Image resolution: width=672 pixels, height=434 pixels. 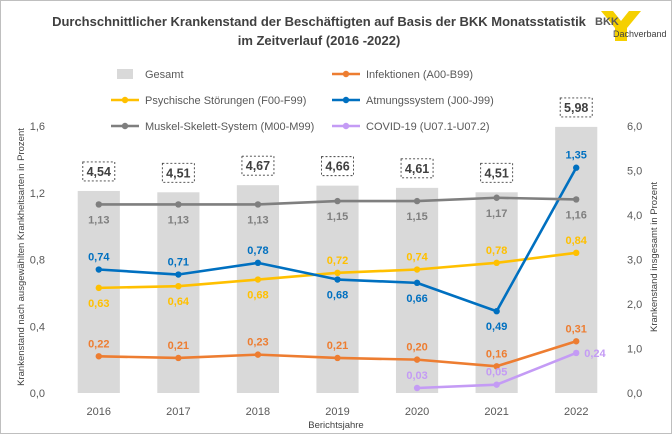 What do you see at coordinates (37, 261) in the screenshot?
I see `y-left-tick-label: 0,8` at bounding box center [37, 261].